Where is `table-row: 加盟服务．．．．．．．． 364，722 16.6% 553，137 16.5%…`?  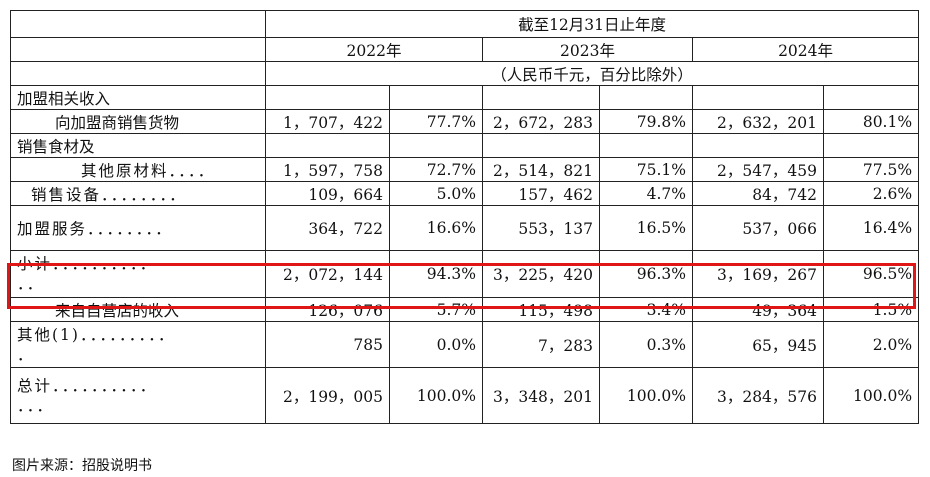
table-row: 加盟服务．．．．．．．． 364，722 16.6% 553，137 16.5%… is located at coordinates (465, 228).